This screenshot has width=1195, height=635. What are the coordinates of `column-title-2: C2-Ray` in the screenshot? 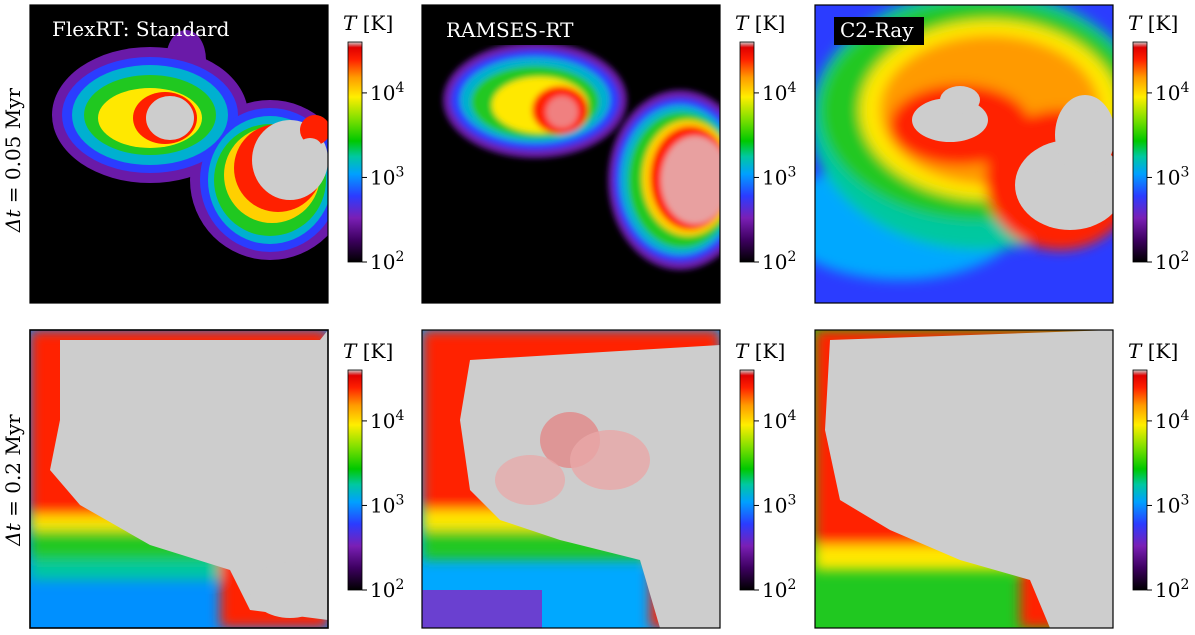 It's located at (877, 30).